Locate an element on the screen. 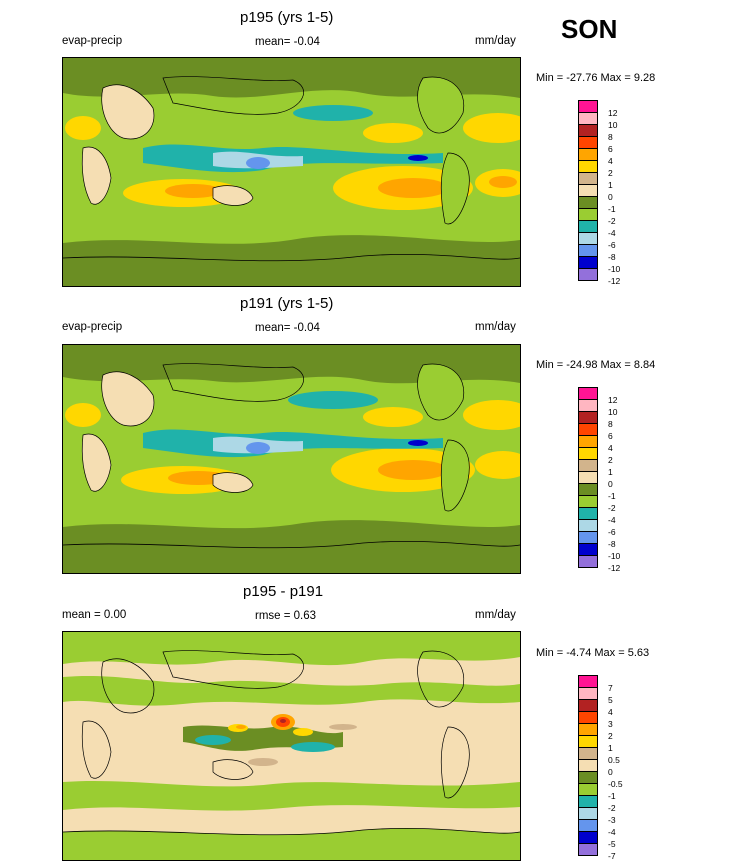 This screenshot has width=732, height=865. legend-tick: 7 is located at coordinates (610, 688).